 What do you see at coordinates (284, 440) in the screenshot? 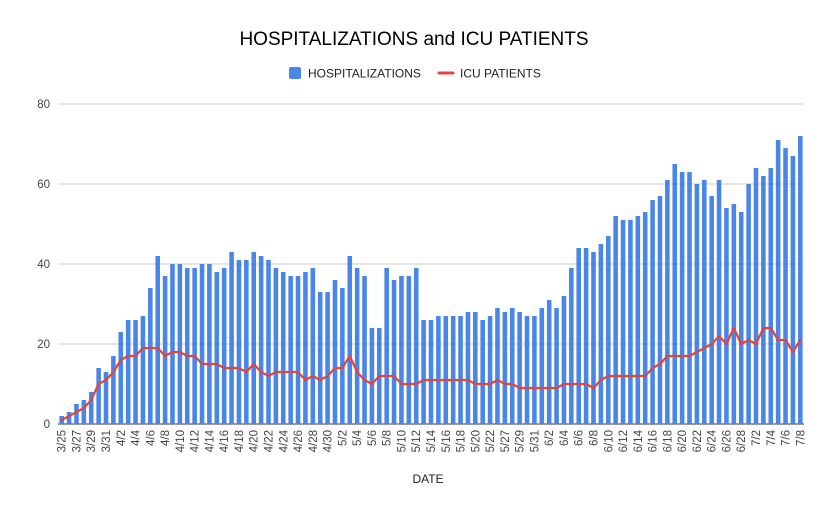
I see `x-tick-label: 4/24` at bounding box center [284, 440].